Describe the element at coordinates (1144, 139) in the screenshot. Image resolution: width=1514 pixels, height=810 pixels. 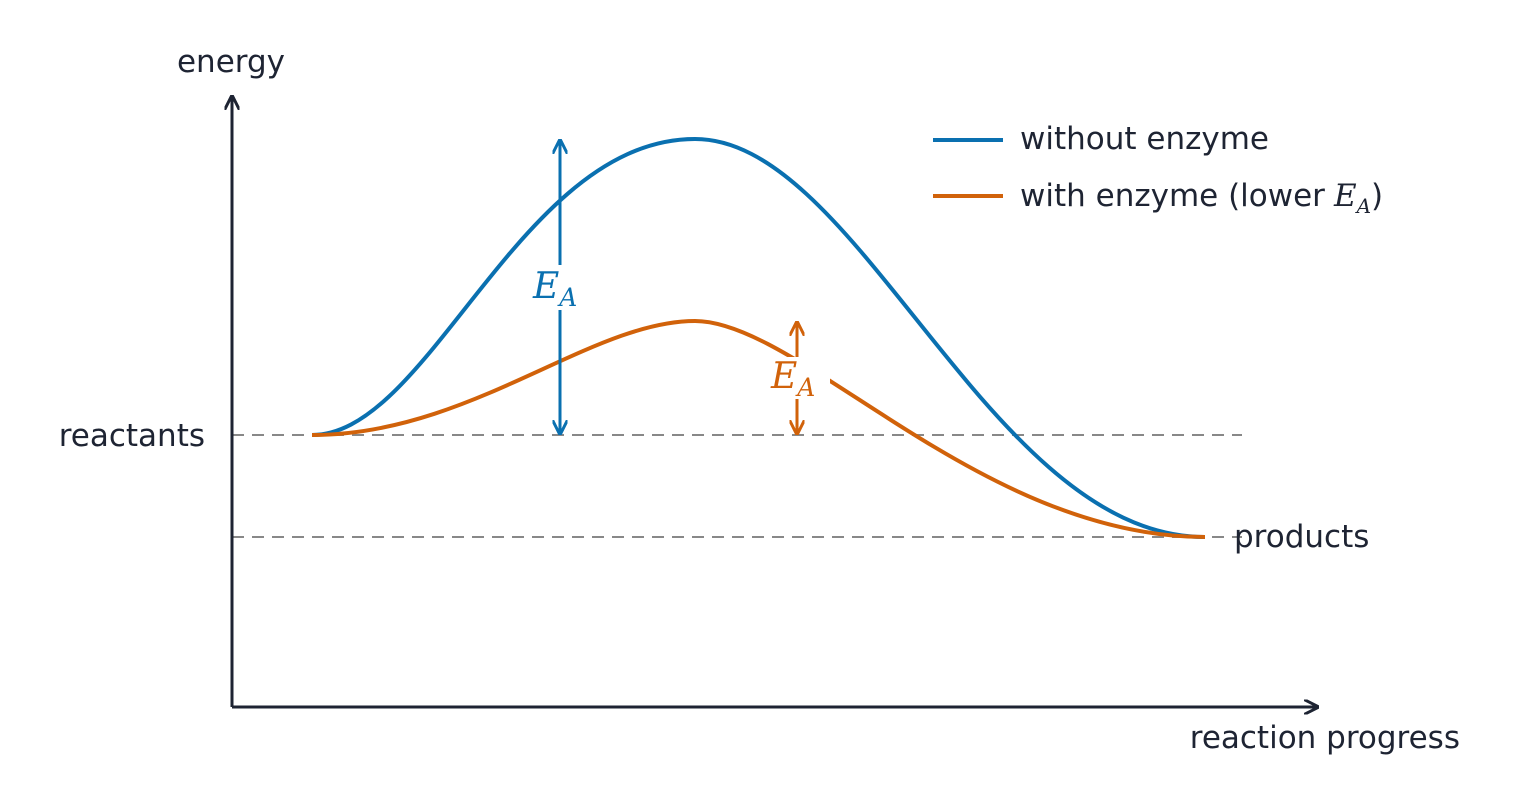
I see `legend-label: without enzyme` at that location.